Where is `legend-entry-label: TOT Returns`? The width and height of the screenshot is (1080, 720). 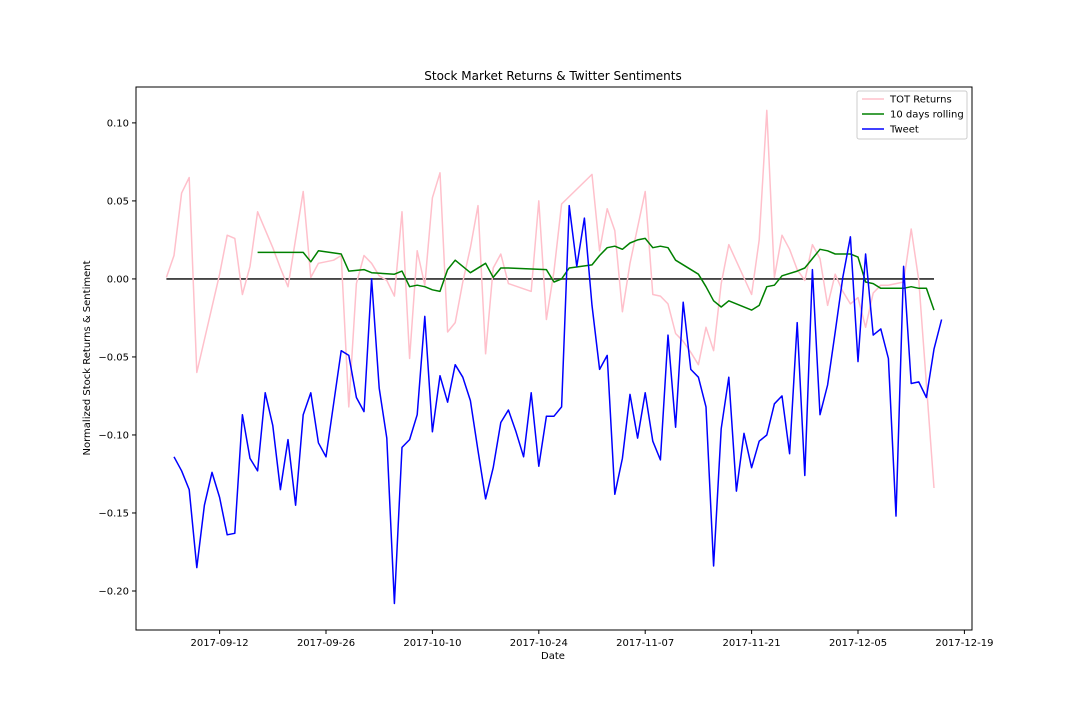 legend-entry-label: TOT Returns is located at coordinates (920, 100).